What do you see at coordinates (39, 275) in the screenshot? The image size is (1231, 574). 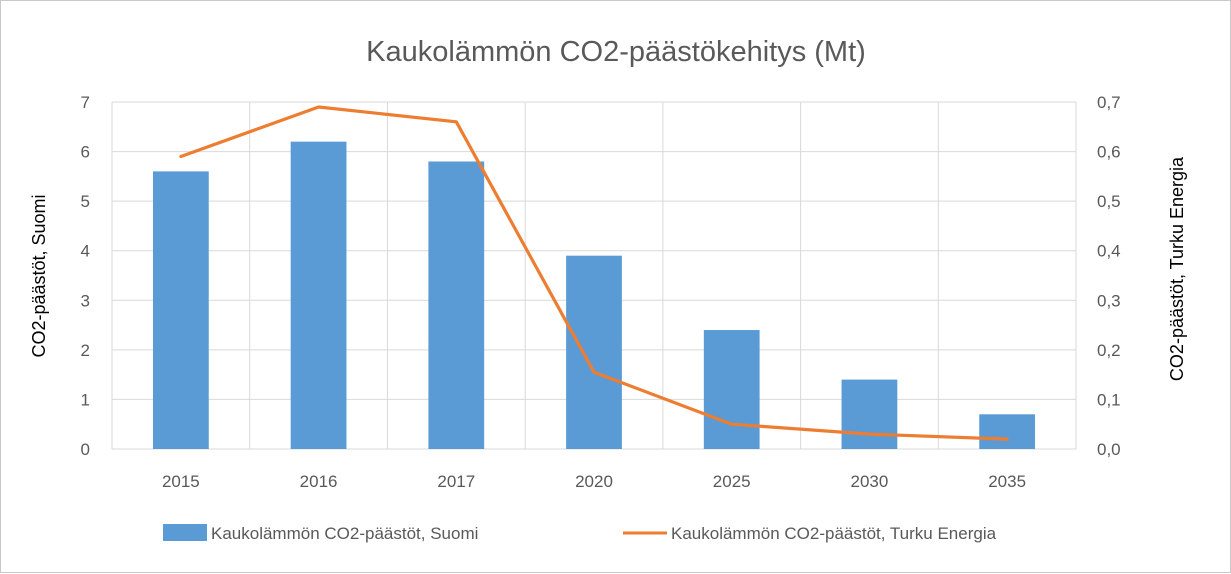 I see `left-axis-title: CO2-päästöt, Suomi` at bounding box center [39, 275].